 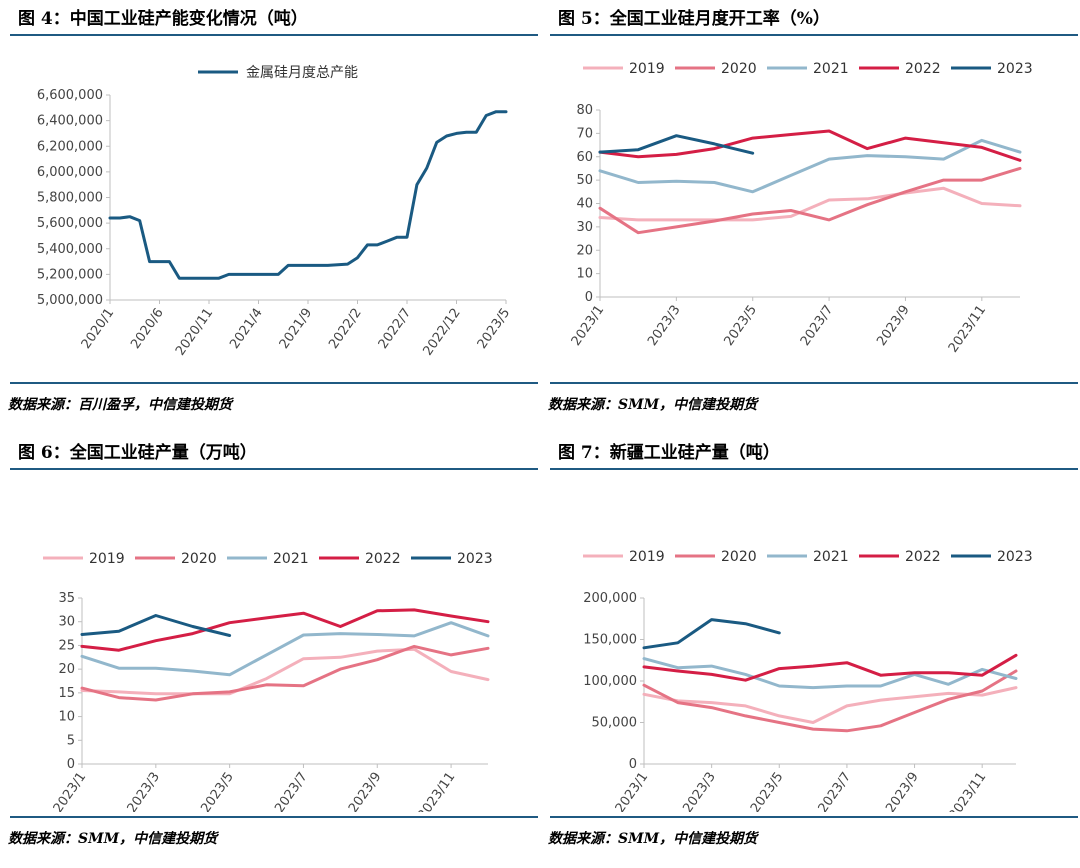 I want to click on x-tick-label: 2021/9, so click(x=296, y=329).